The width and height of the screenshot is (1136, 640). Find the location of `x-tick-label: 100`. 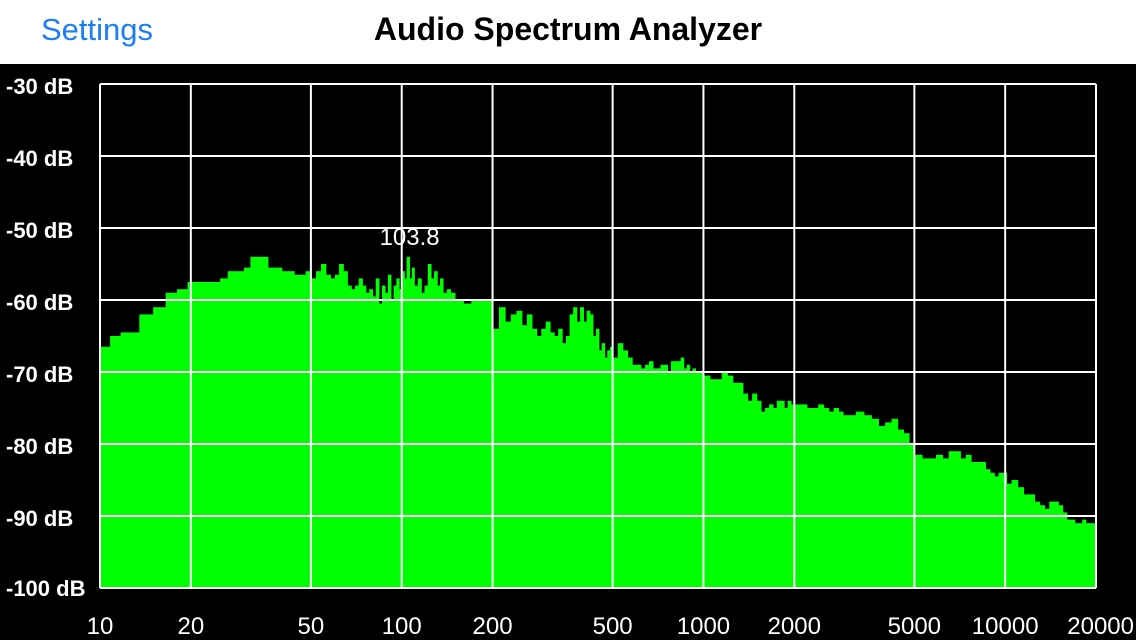

x-tick-label: 100 is located at coordinates (402, 626).